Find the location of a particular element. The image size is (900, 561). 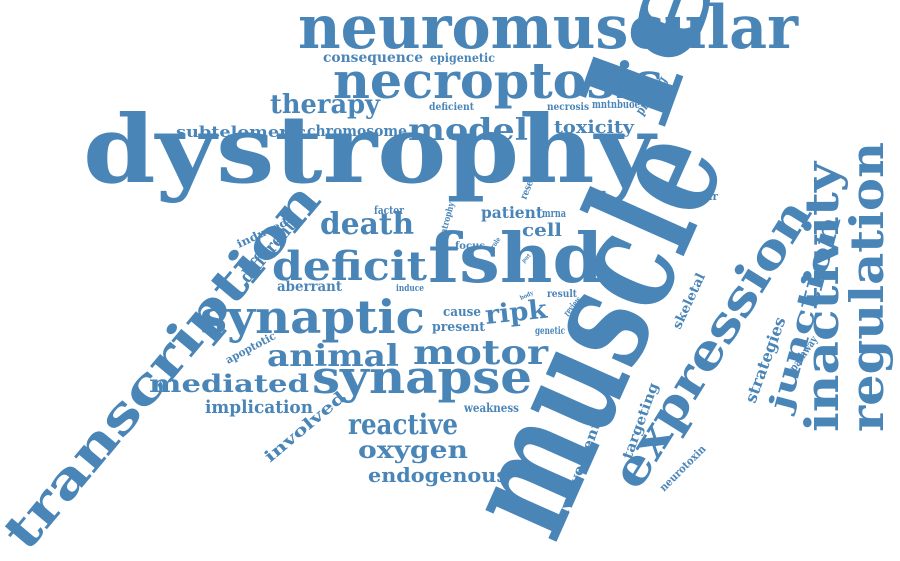

word-genetic: genetic is located at coordinates (550, 331).